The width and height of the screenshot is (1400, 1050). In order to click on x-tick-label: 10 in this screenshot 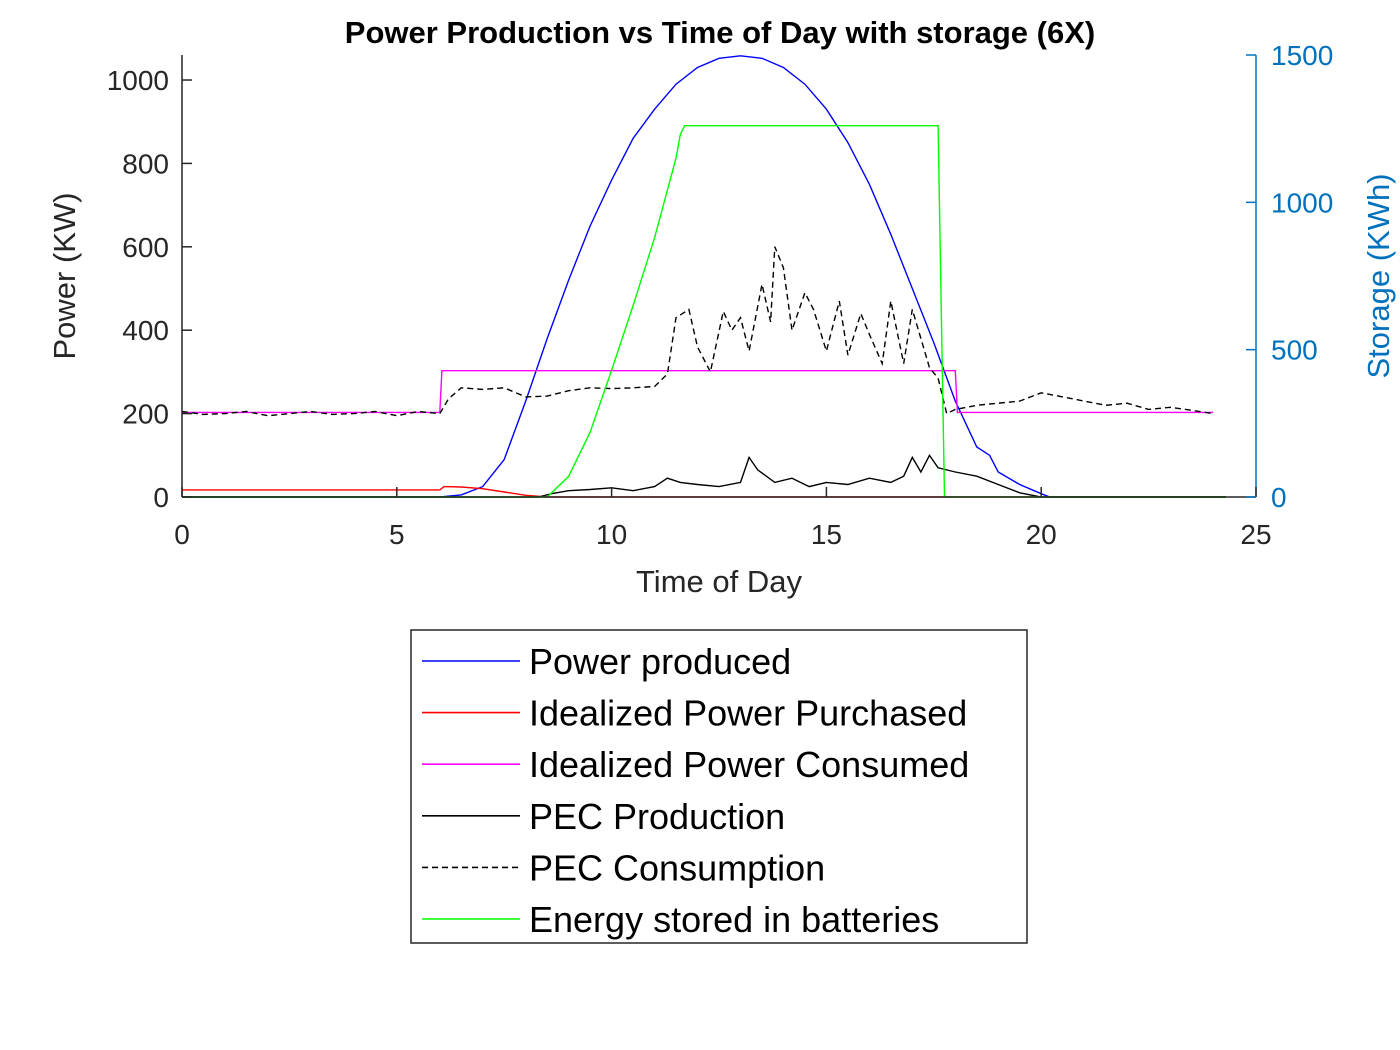, I will do `click(611, 534)`.